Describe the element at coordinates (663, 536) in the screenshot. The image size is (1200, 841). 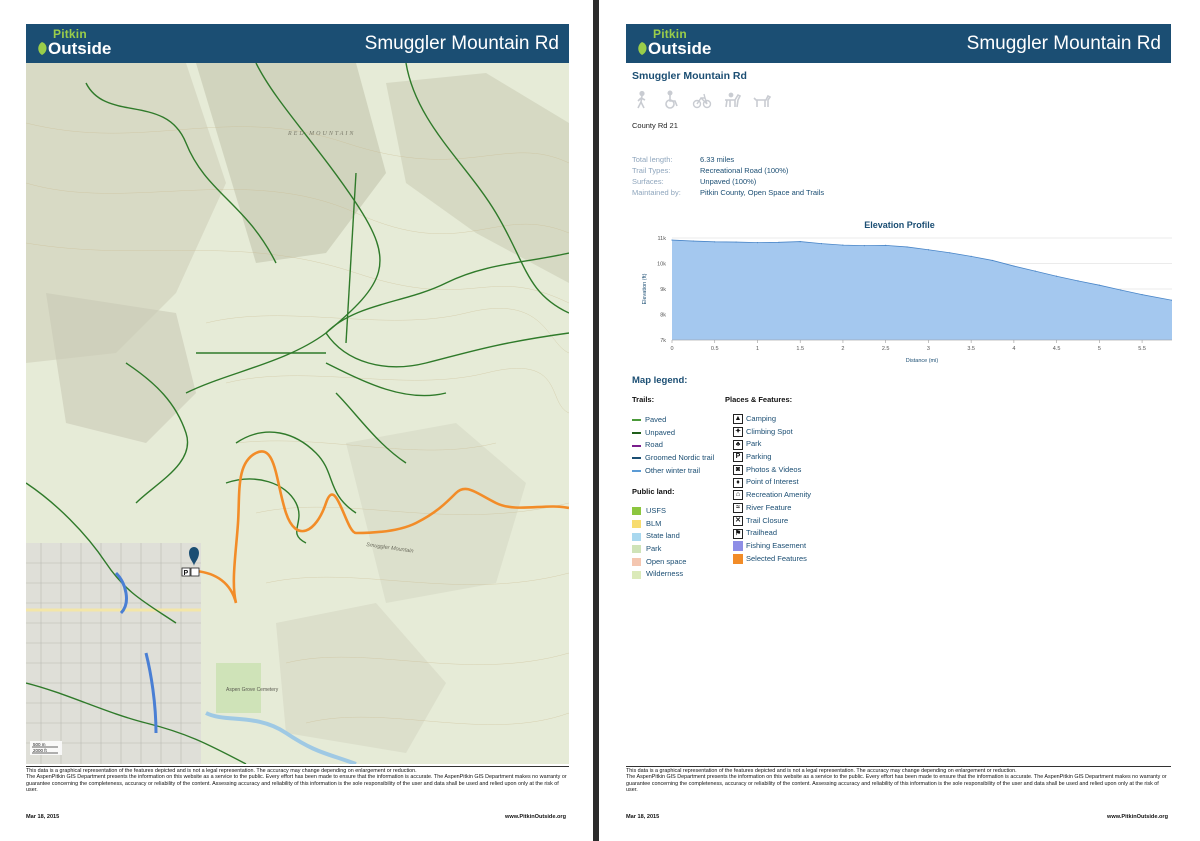
I see `legend-label: State land` at that location.